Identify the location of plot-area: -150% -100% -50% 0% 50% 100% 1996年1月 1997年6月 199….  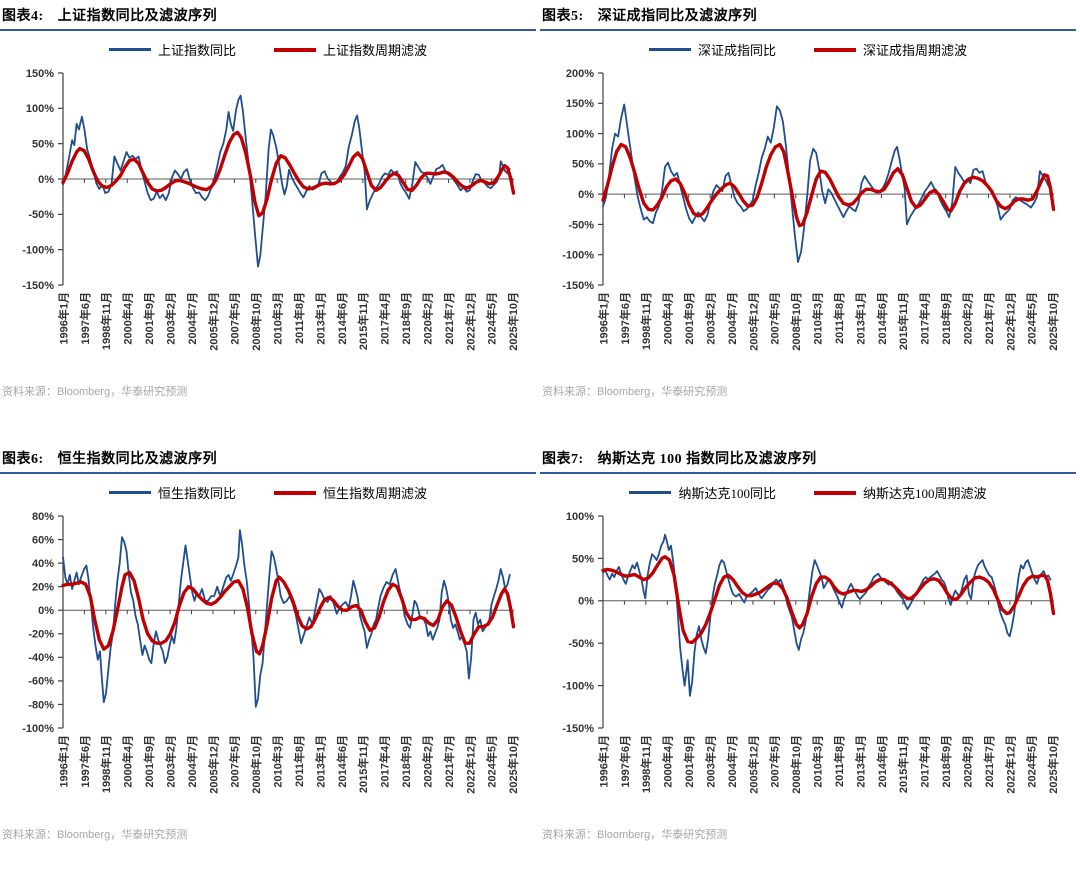
(811, 652).